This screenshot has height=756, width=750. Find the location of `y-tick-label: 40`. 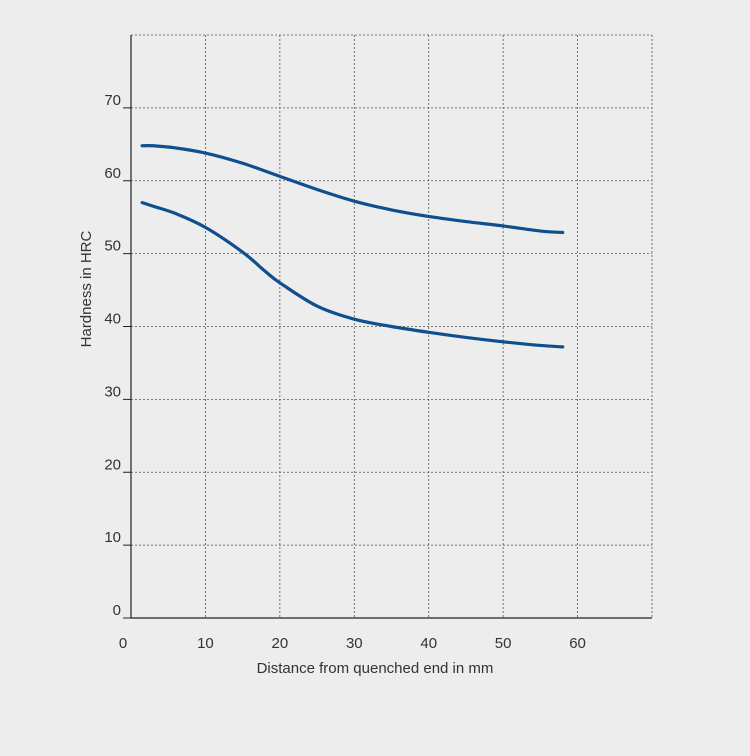

y-tick-label: 40 is located at coordinates (112, 319).